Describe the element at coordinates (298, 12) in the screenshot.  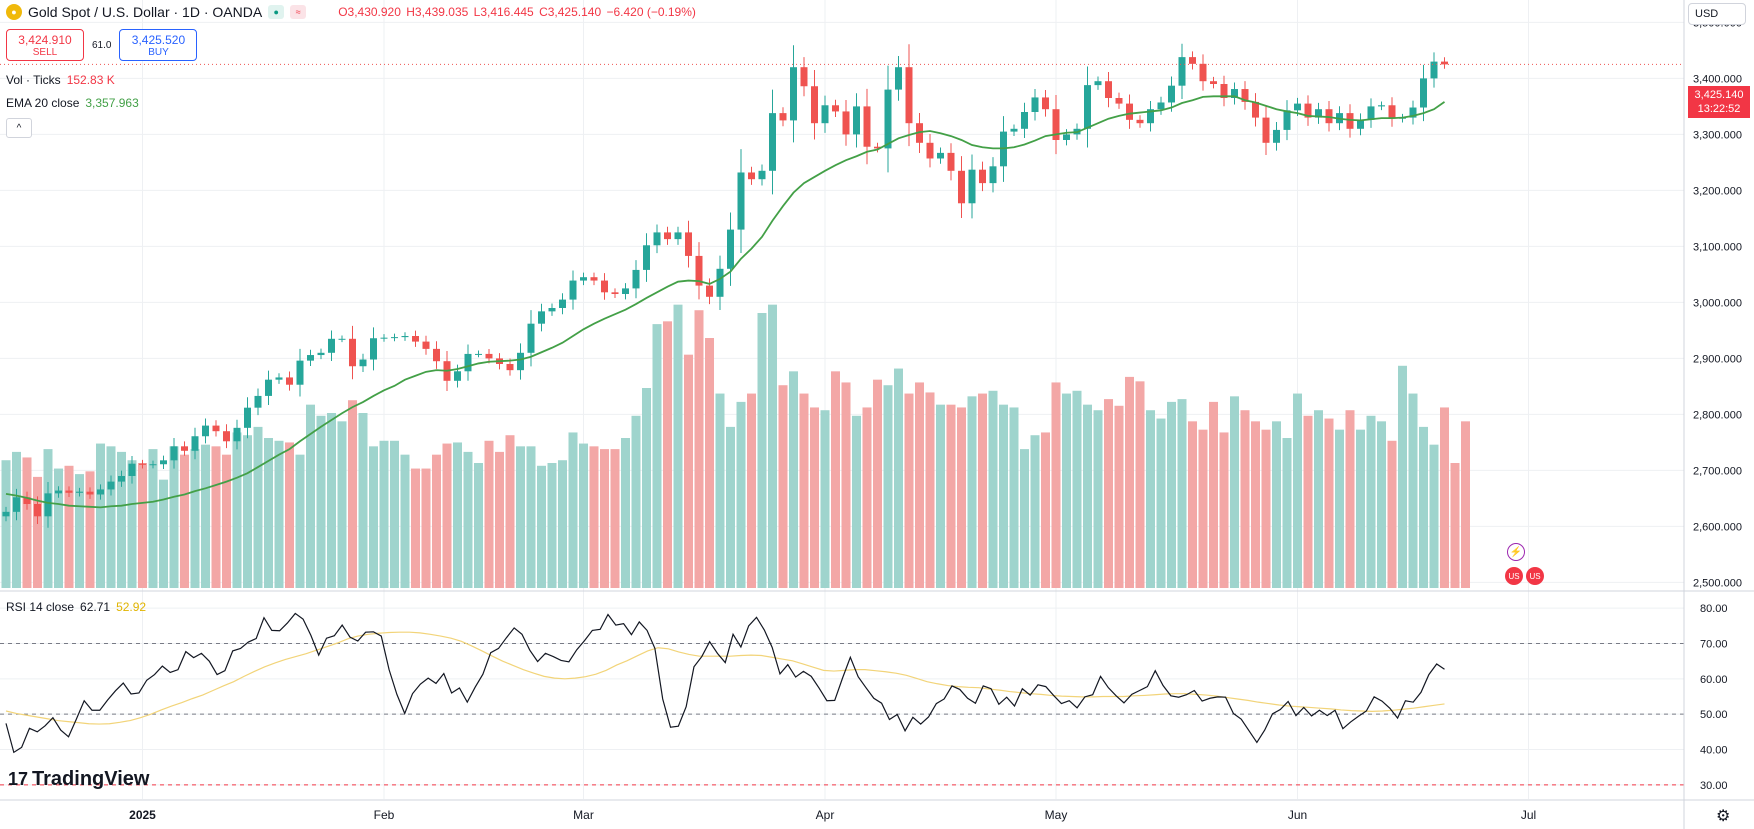
I see `approx-icon: ≈` at that location.